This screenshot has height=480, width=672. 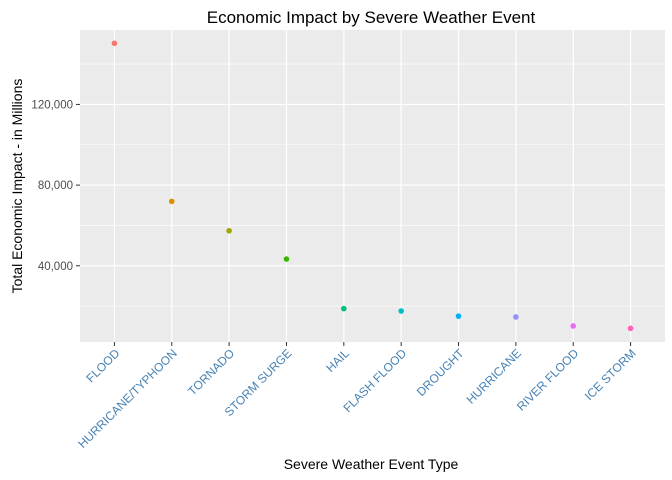 What do you see at coordinates (401, 311) in the screenshot?
I see `data-point-flash-flood` at bounding box center [401, 311].